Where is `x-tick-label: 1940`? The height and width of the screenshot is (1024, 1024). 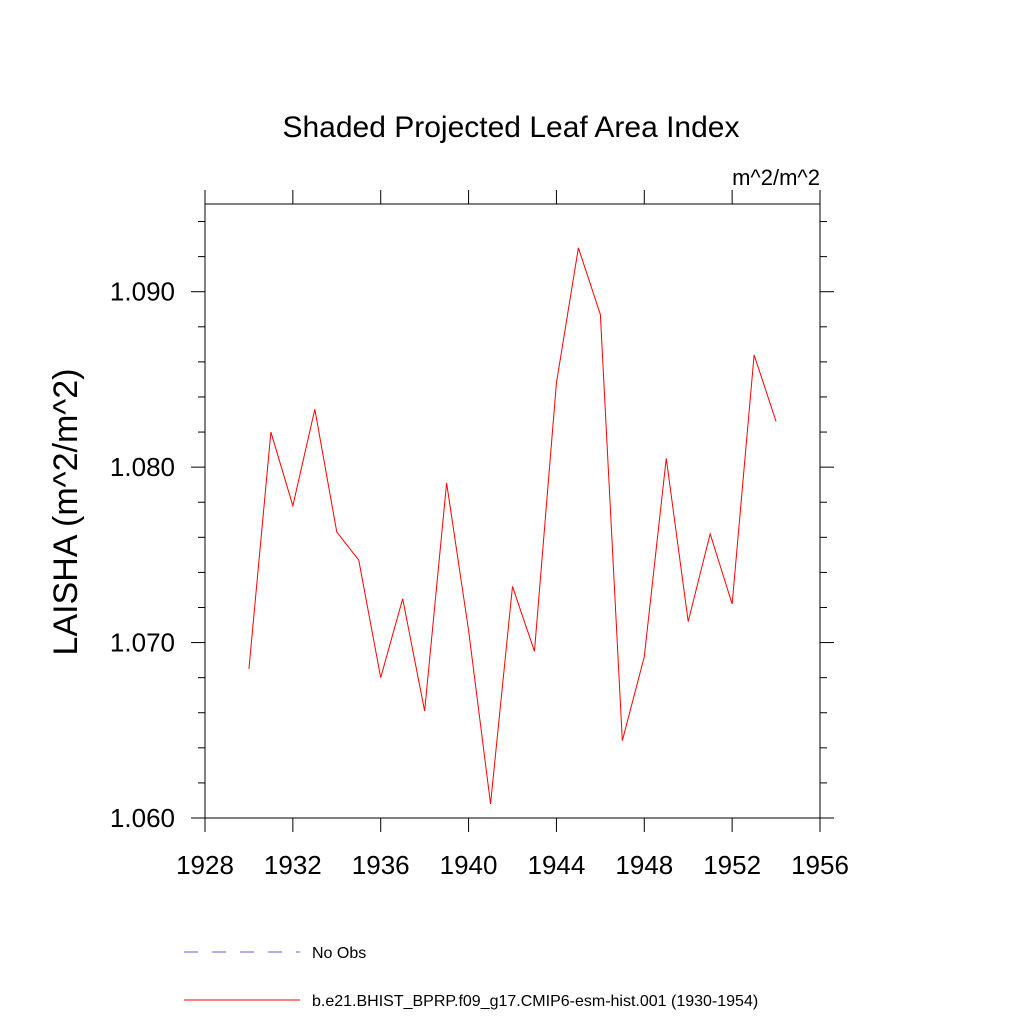 x-tick-label: 1940 is located at coordinates (469, 865).